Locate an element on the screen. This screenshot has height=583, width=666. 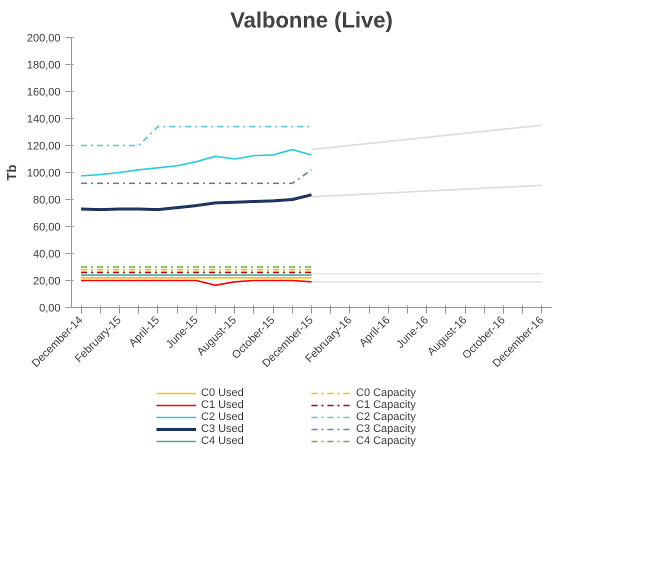
y-tick-label: 20,00 is located at coordinates (46, 282).